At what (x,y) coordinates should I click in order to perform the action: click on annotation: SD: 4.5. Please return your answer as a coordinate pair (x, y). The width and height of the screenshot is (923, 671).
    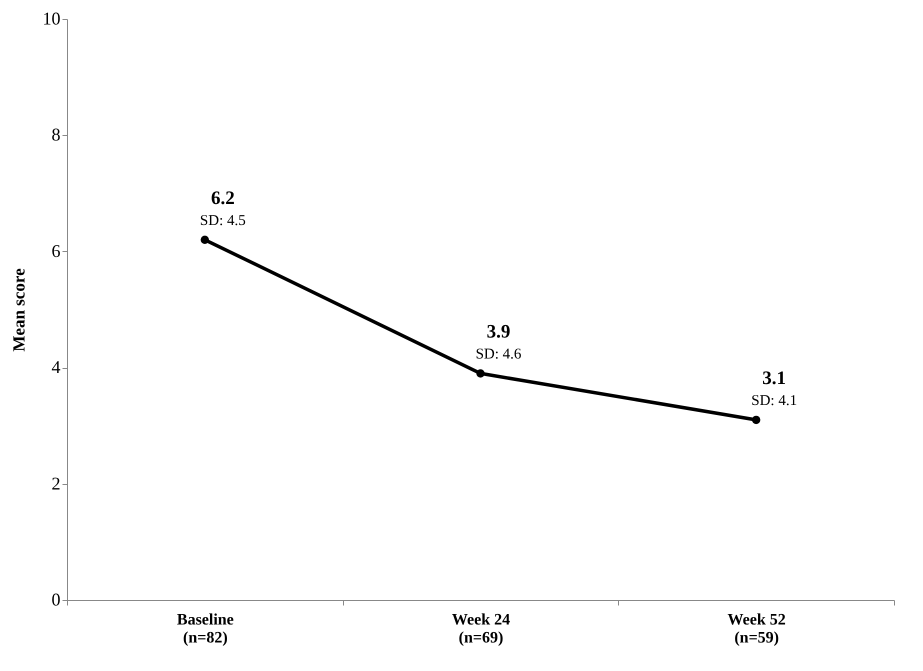
    Looking at the image, I should click on (223, 220).